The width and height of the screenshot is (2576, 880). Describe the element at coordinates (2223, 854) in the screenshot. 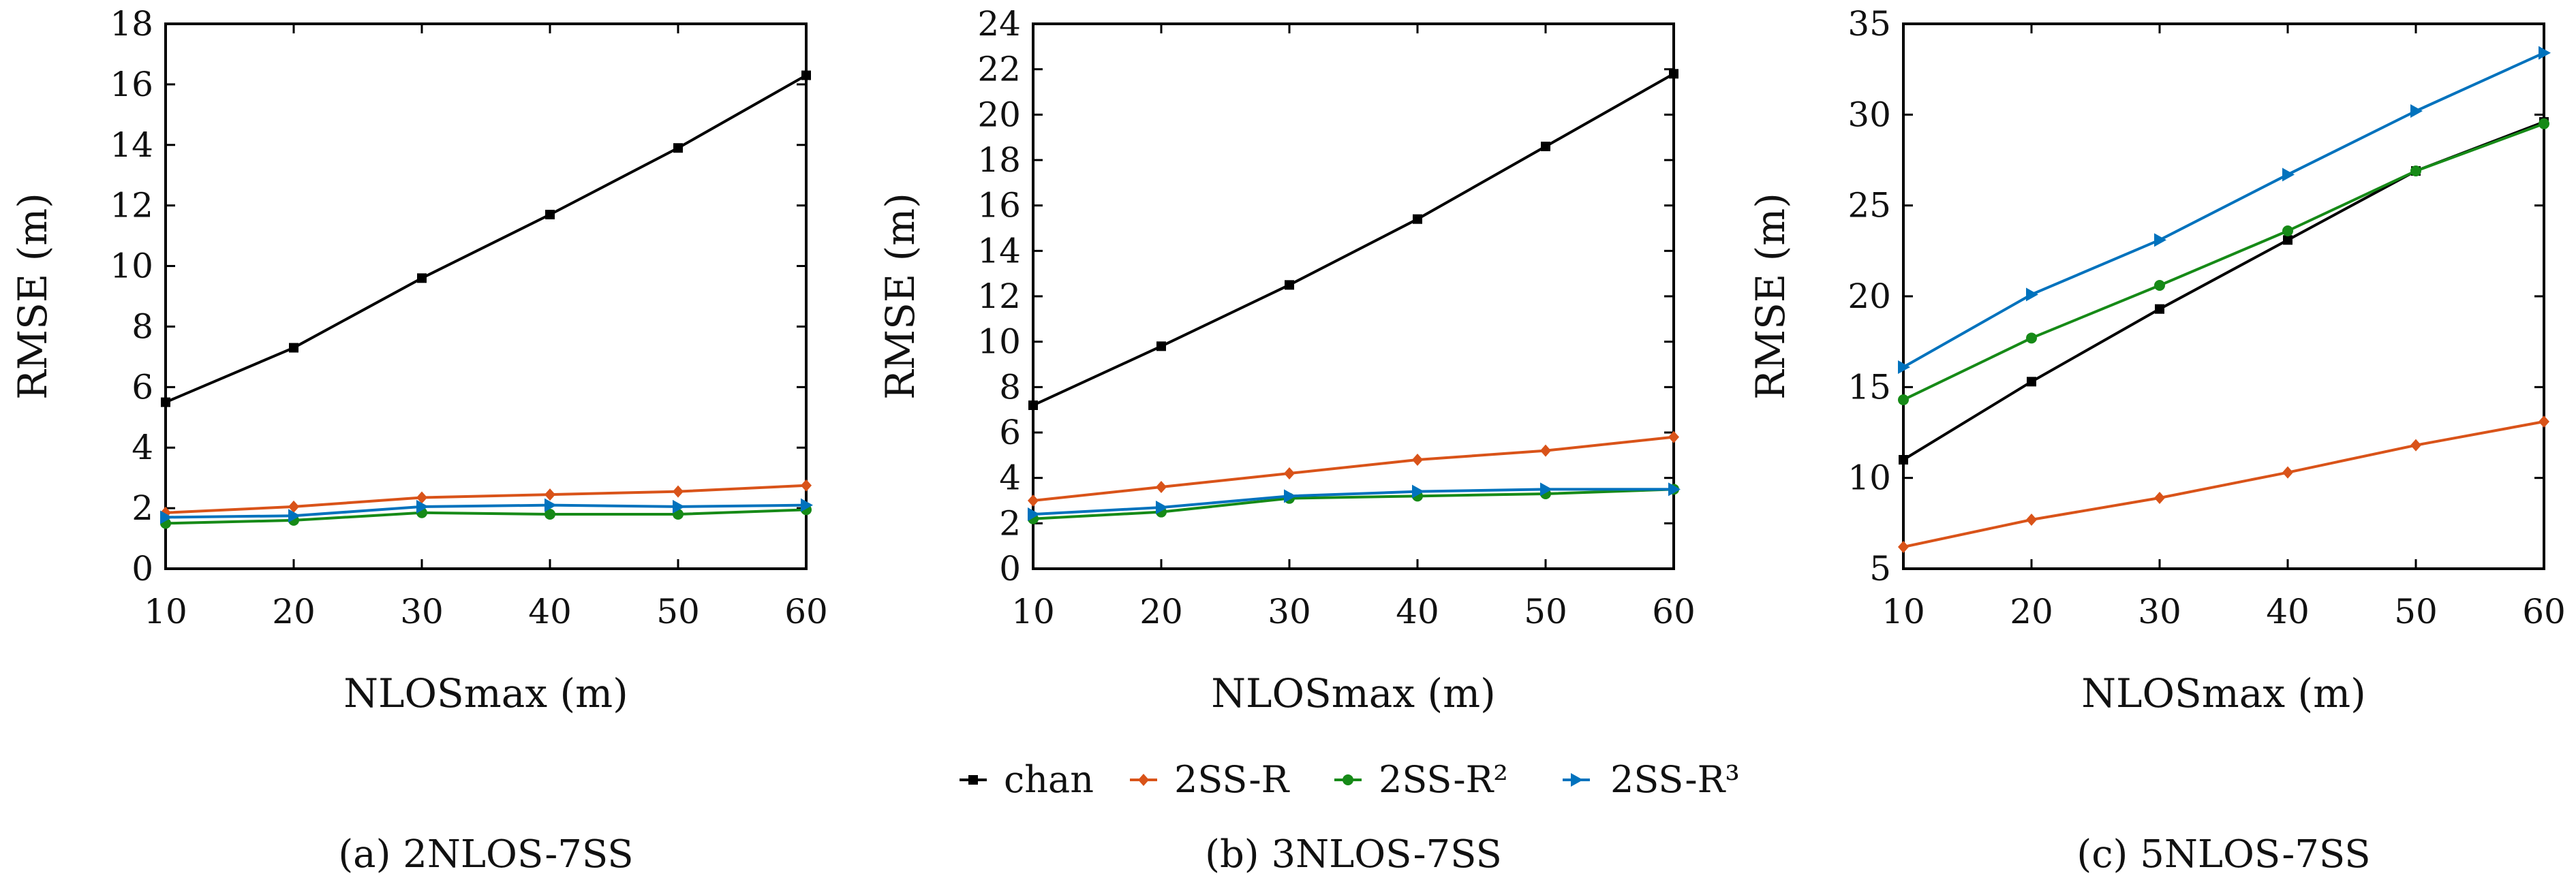

I see `panel-caption: (c) 5NLOS-7SS` at that location.